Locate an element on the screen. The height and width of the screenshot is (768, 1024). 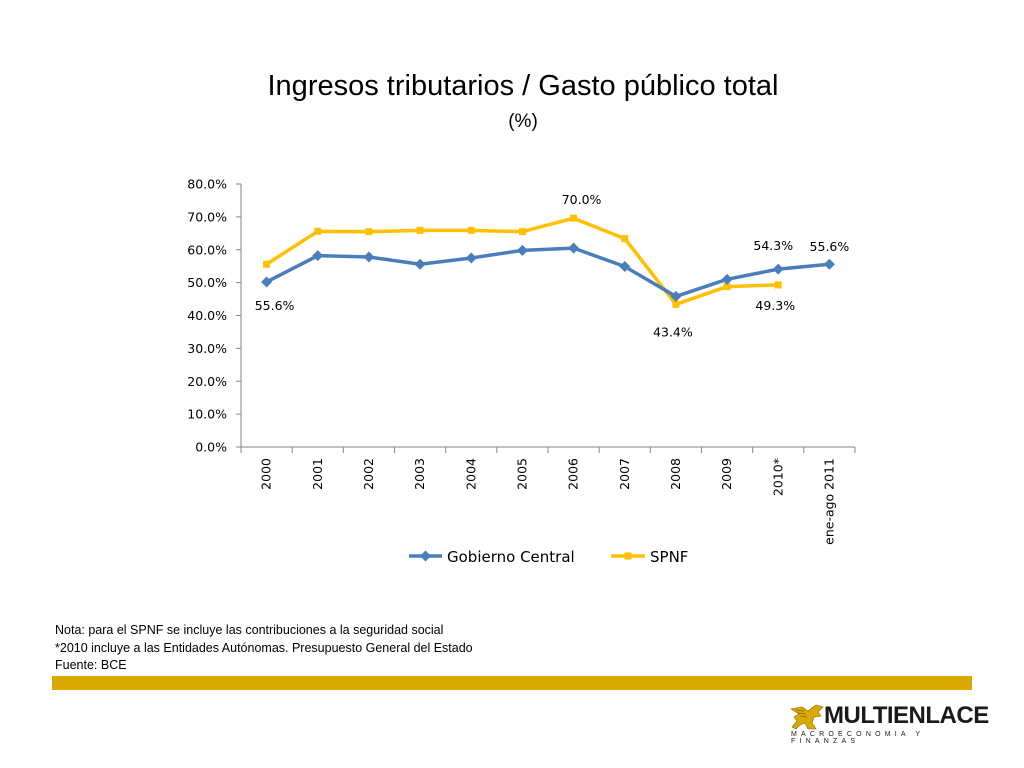
x-tick-label: 2009 is located at coordinates (726, 474).